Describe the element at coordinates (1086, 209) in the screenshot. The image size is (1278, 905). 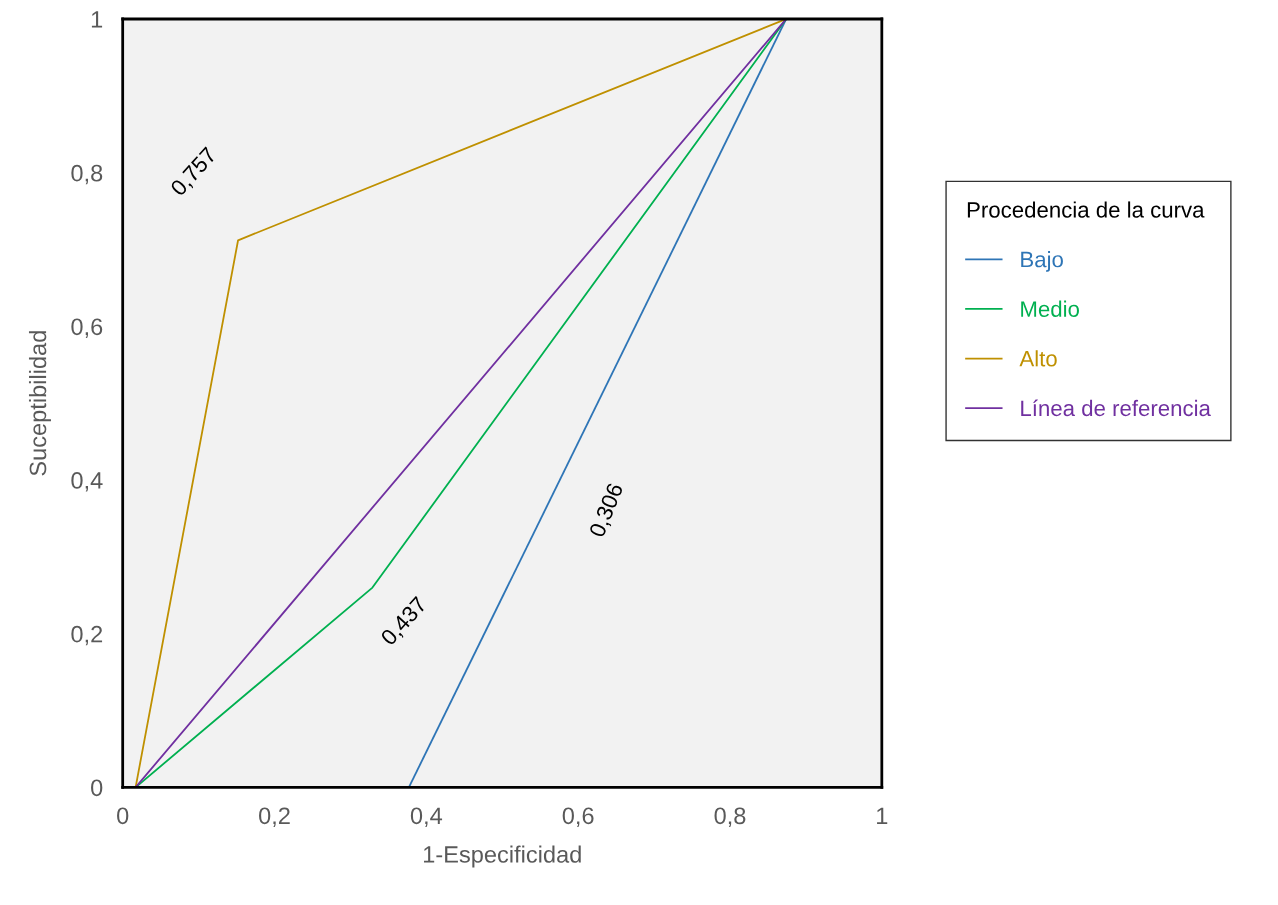
I see `legend-title: Procedencia de la curva` at that location.